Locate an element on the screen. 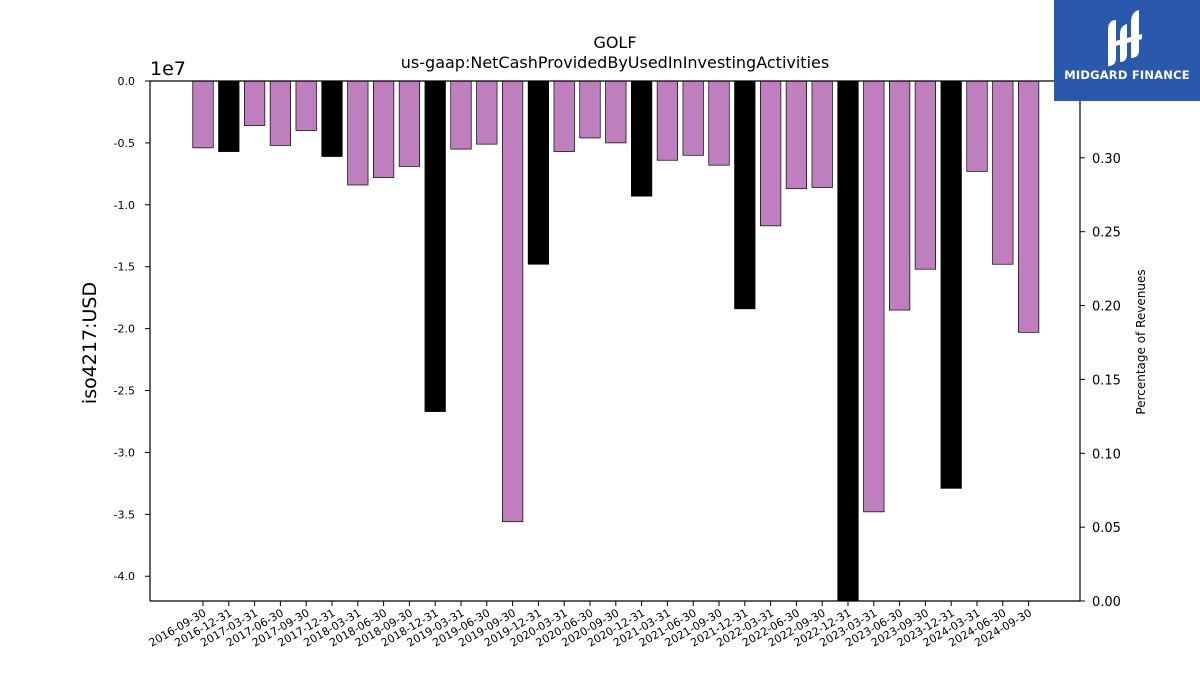  y2-tick-label: 0.15 is located at coordinates (1106, 380).